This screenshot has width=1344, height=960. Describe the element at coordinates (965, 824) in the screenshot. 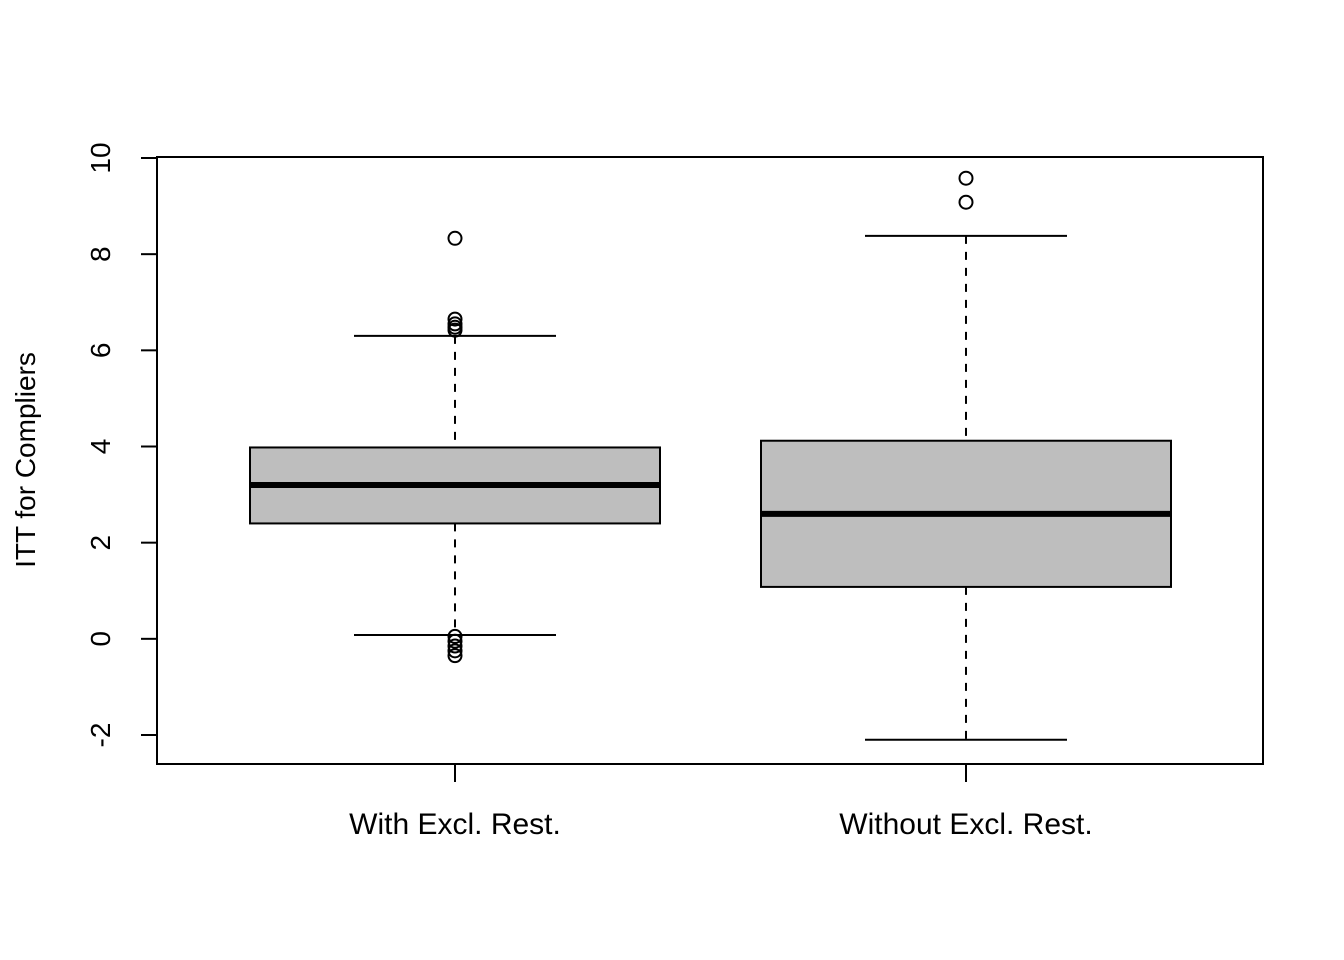

I see `x-category-label: Without Excl. Rest.` at that location.